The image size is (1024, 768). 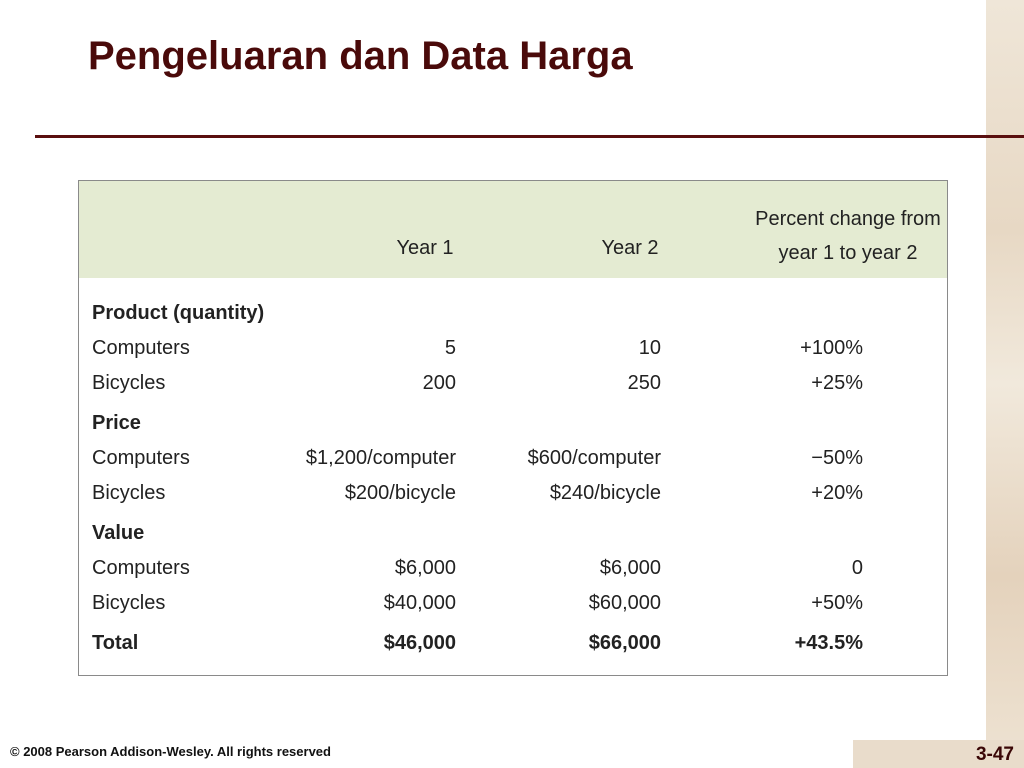 What do you see at coordinates (439, 383) in the screenshot?
I see `cell-value: 200` at bounding box center [439, 383].